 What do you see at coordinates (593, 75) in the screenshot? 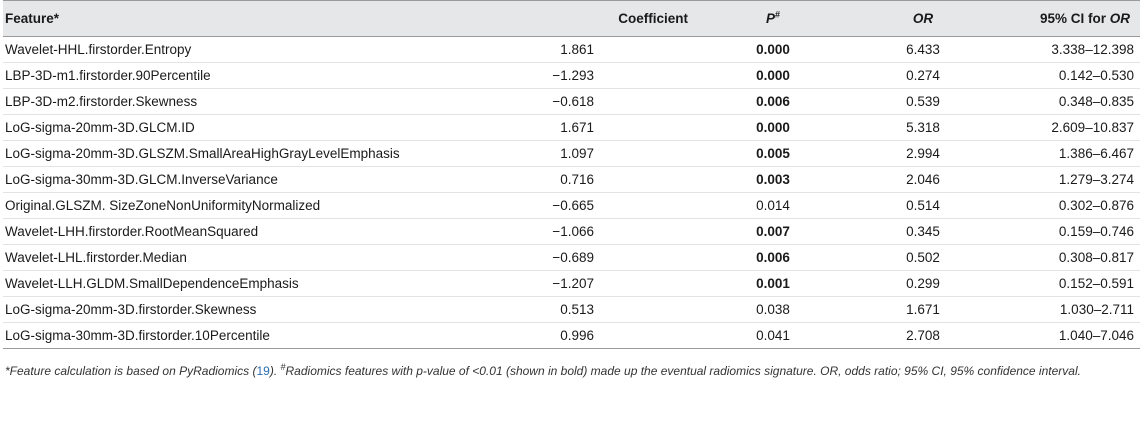
I see `coefficient-cell: −1.293` at bounding box center [593, 75].